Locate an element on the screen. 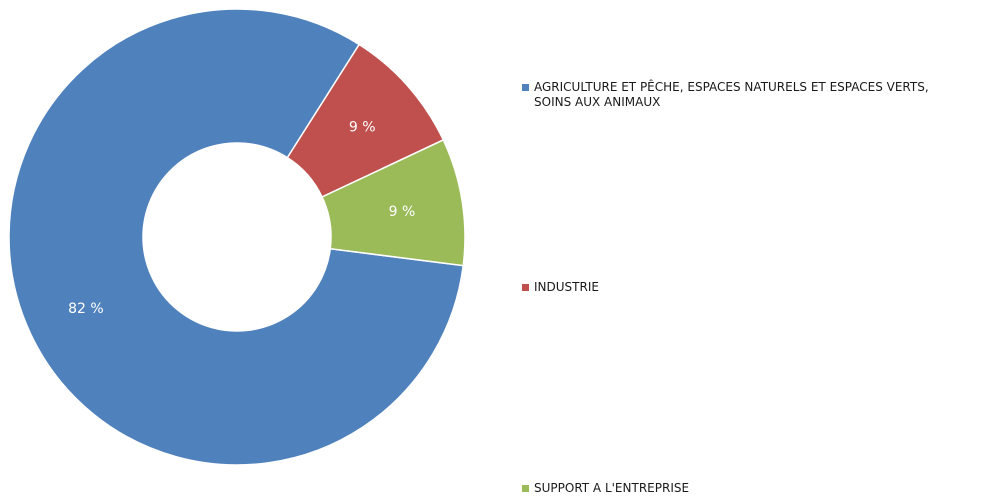 The image size is (983, 496). legend-item-support-entreprise: SUPPORT A L'ENTREPRISE is located at coordinates (605, 488).